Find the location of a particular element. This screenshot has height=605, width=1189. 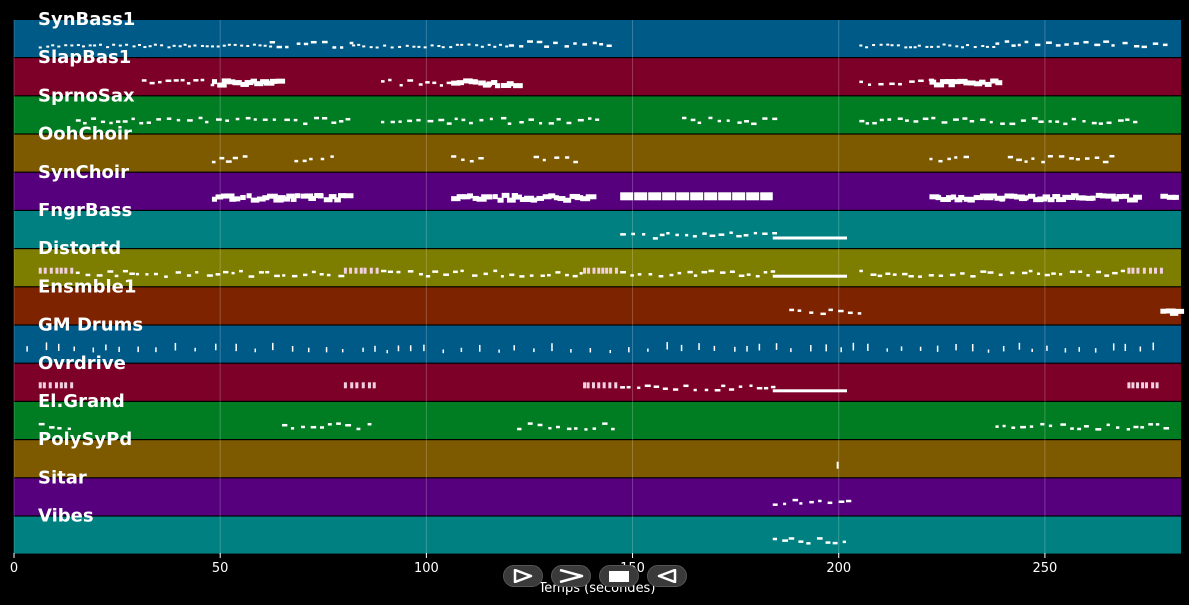

next-button is located at coordinates (571, 576).